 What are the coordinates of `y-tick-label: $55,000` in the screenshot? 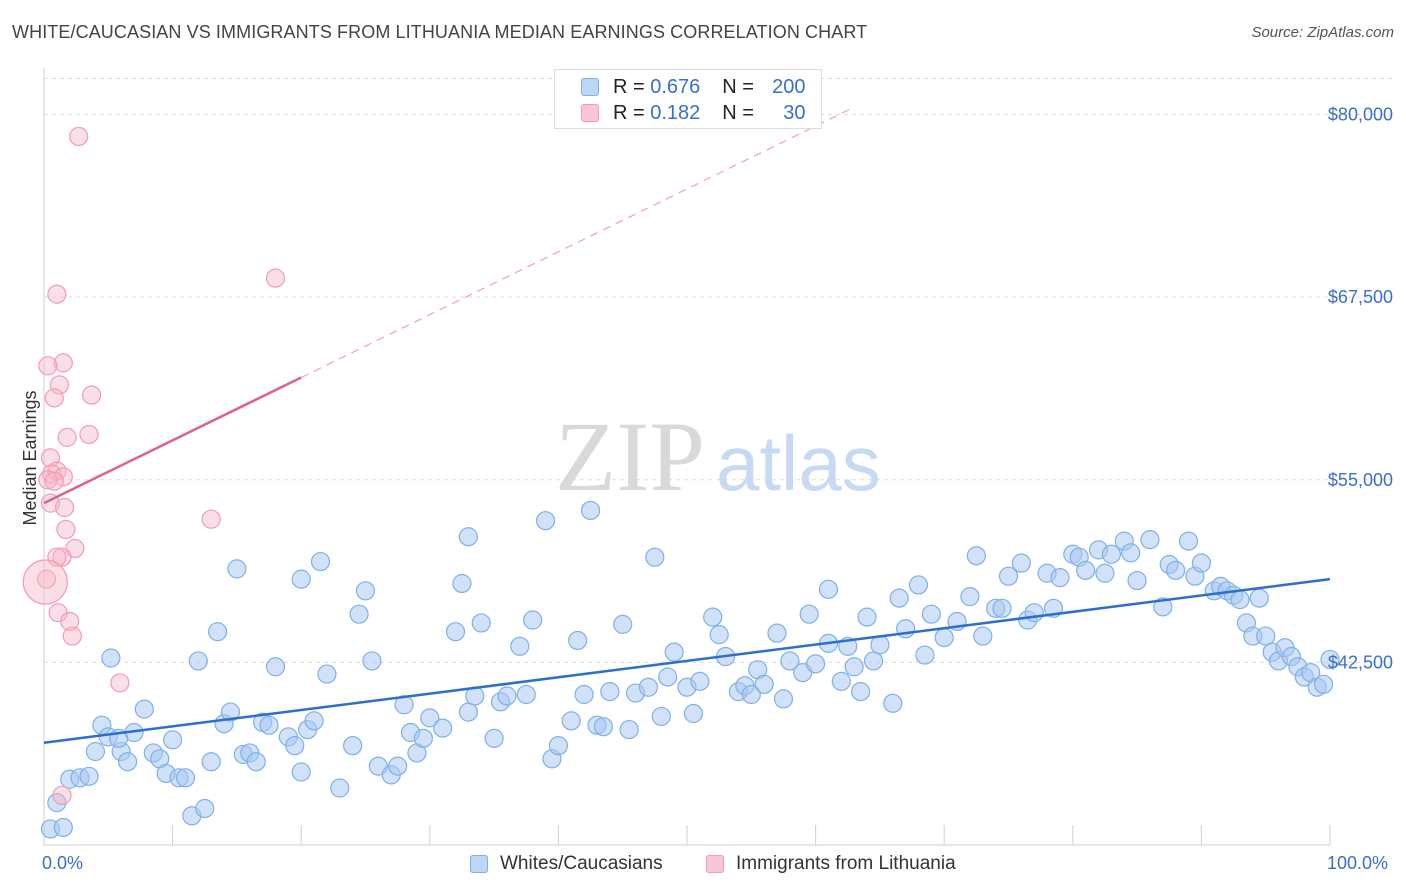 It's located at (1360, 480).